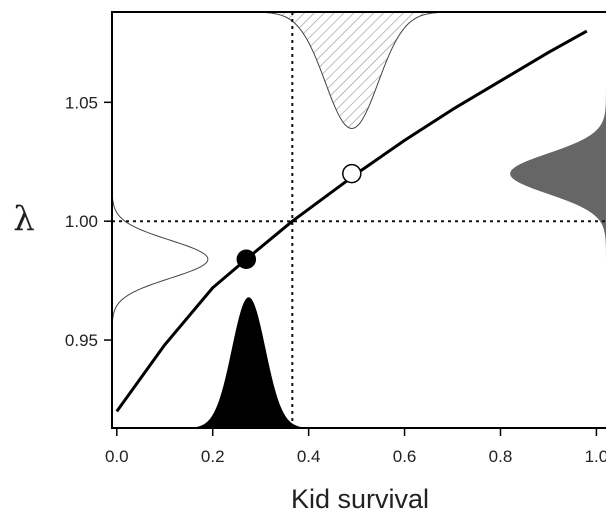 This screenshot has height=518, width=606. What do you see at coordinates (309, 456) in the screenshot?
I see `x-tick-label: 0.4` at bounding box center [309, 456].